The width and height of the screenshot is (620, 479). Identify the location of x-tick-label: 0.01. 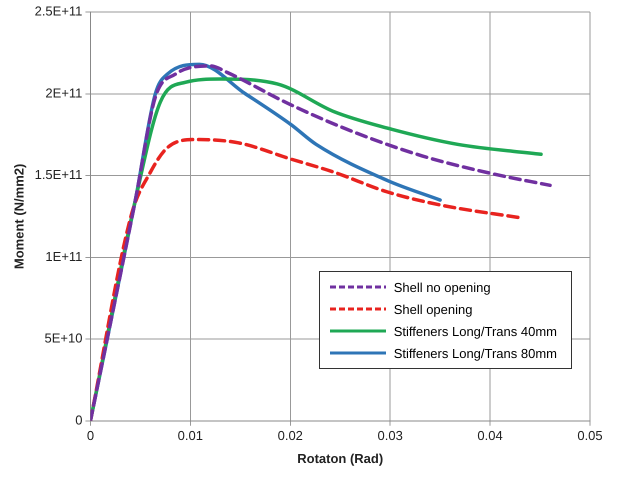
(190, 436).